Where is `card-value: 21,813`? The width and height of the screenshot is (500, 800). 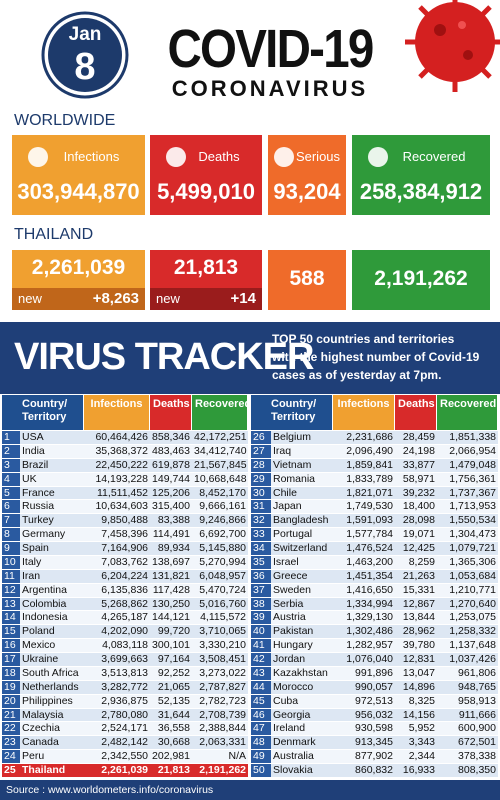
card-value: 21,813 is located at coordinates (206, 267).